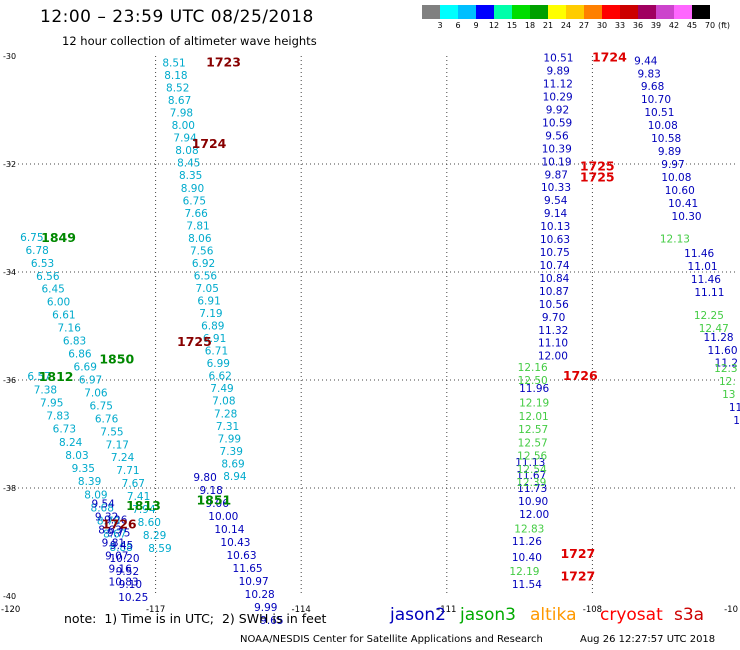 This screenshot has height=650, width=740. Describe the element at coordinates (534, 389) in the screenshot. I see `wave-height-value: 11.96` at that location.